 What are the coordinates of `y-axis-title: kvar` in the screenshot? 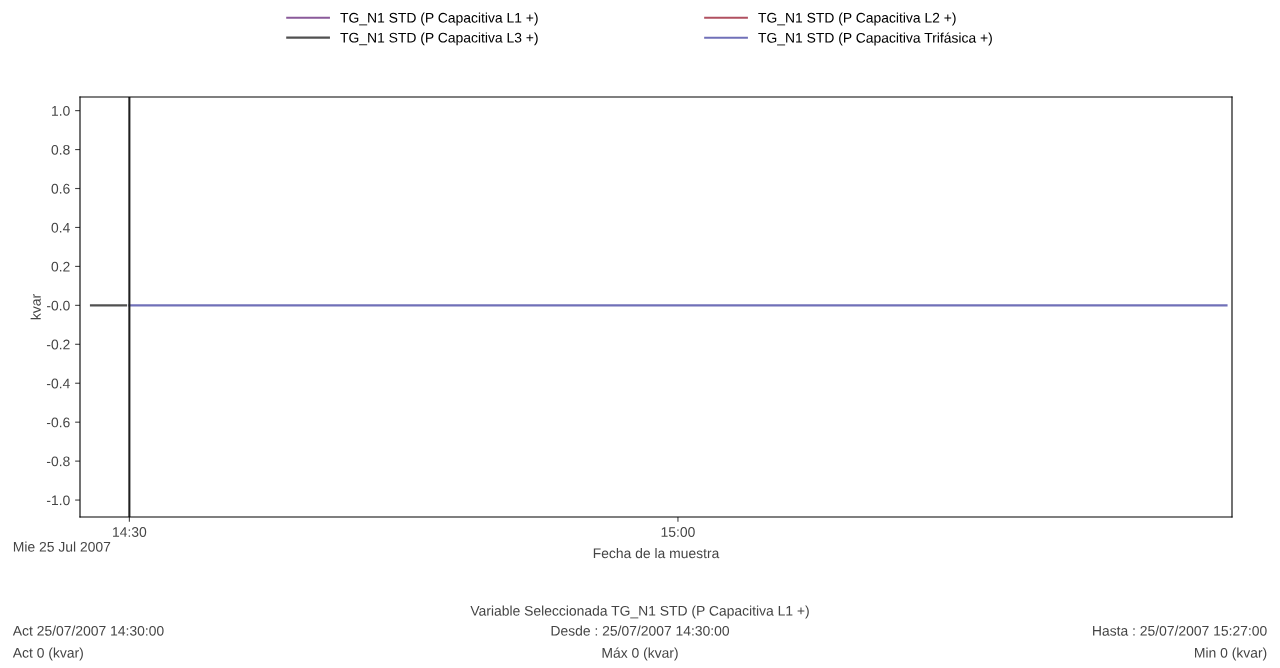 It's located at (35, 307).